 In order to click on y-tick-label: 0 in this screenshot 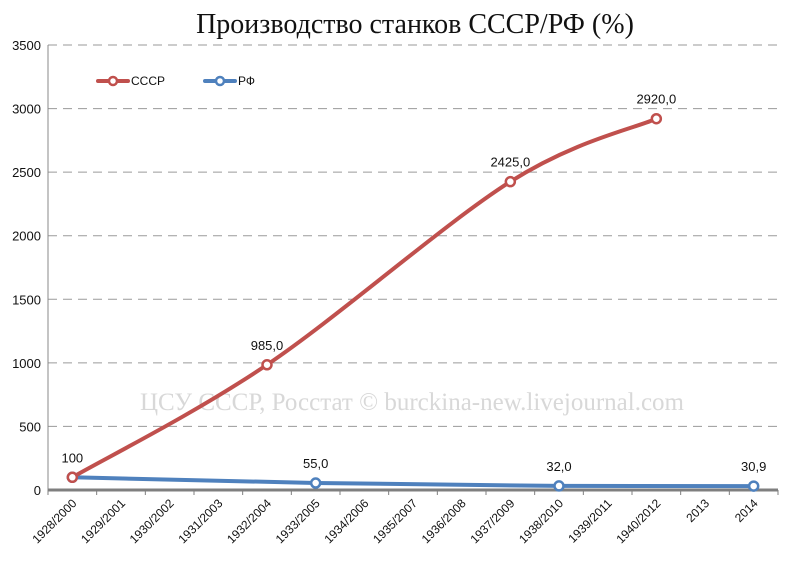, I will do `click(37, 490)`.